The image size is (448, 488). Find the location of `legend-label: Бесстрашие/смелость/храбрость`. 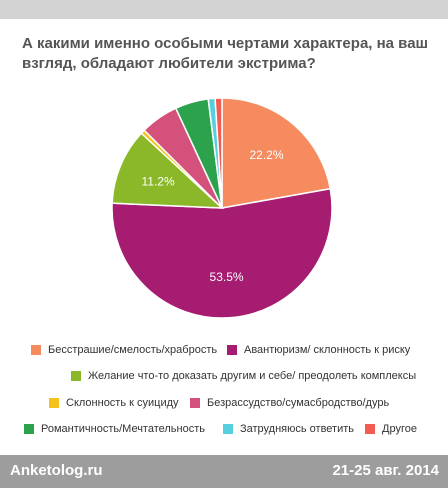

legend-label: Бесстрашие/смелость/храбрость is located at coordinates (133, 350).